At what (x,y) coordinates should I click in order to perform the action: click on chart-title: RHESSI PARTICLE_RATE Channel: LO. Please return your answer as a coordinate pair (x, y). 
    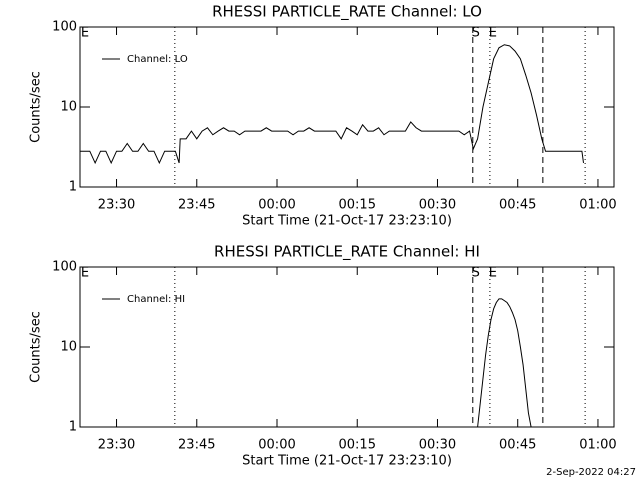
    Looking at the image, I should click on (347, 12).